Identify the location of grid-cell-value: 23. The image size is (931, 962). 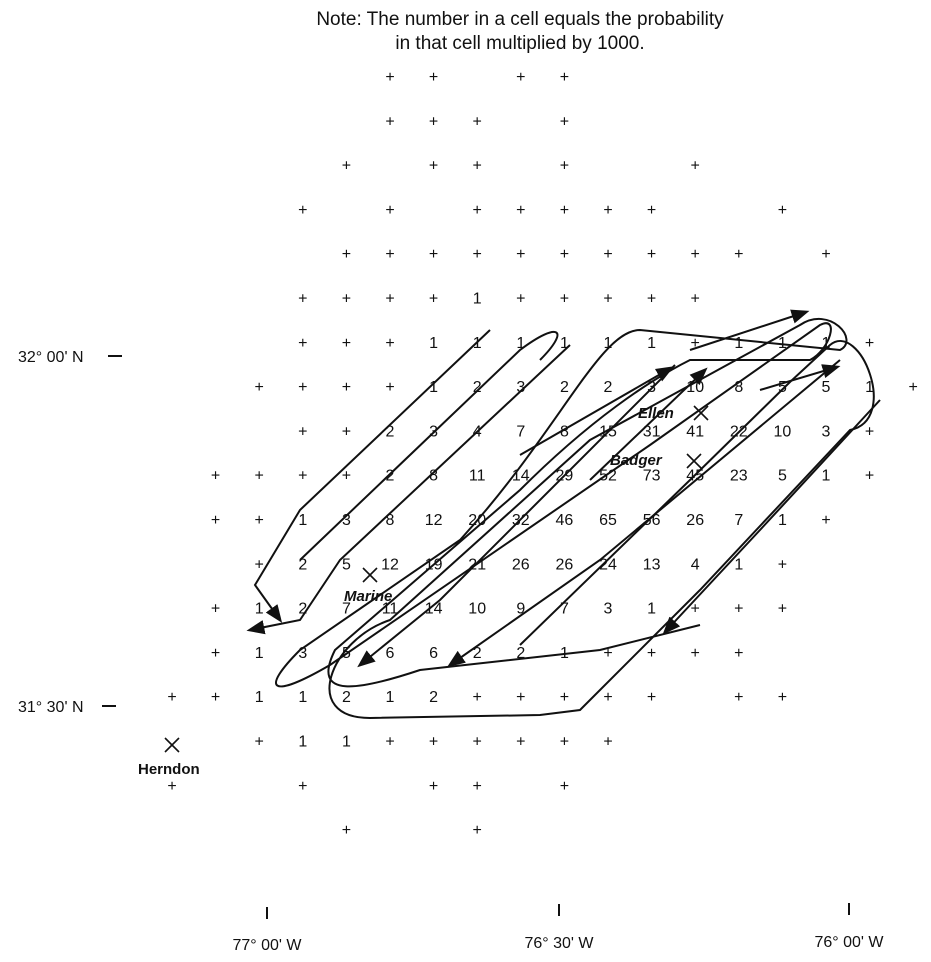
(739, 476).